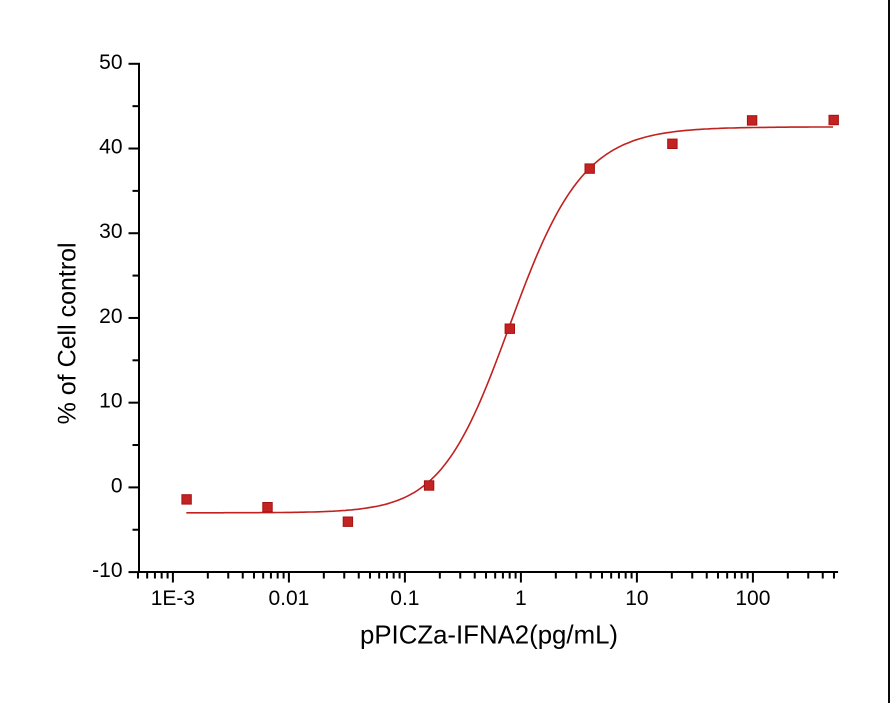 This screenshot has width=890, height=703. Describe the element at coordinates (752, 598) in the screenshot. I see `svg-text: 100` at that location.